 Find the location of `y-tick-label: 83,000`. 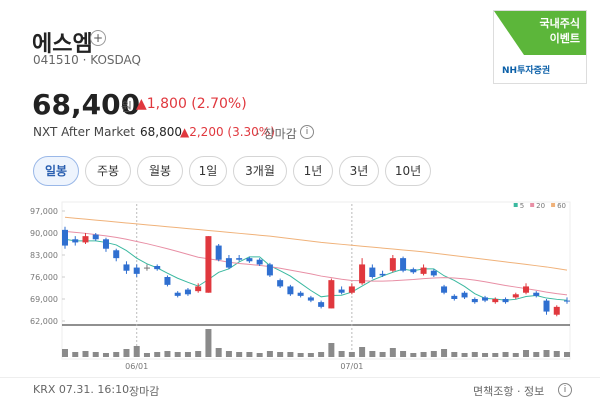

y-tick-label: 83,000 is located at coordinates (44, 255).